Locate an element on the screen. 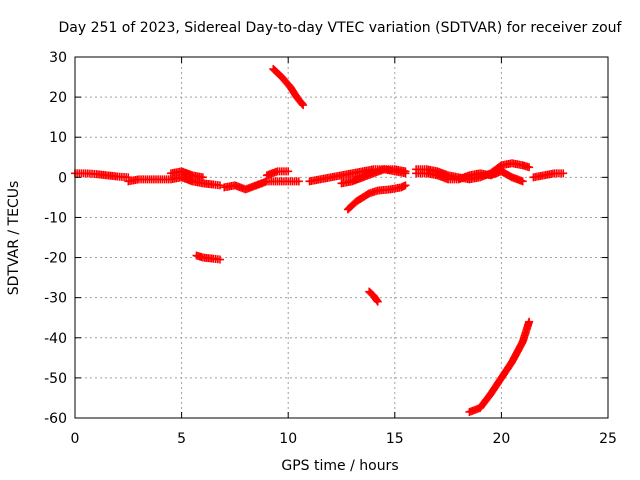  y-tick-label: -40 is located at coordinates (55, 339).